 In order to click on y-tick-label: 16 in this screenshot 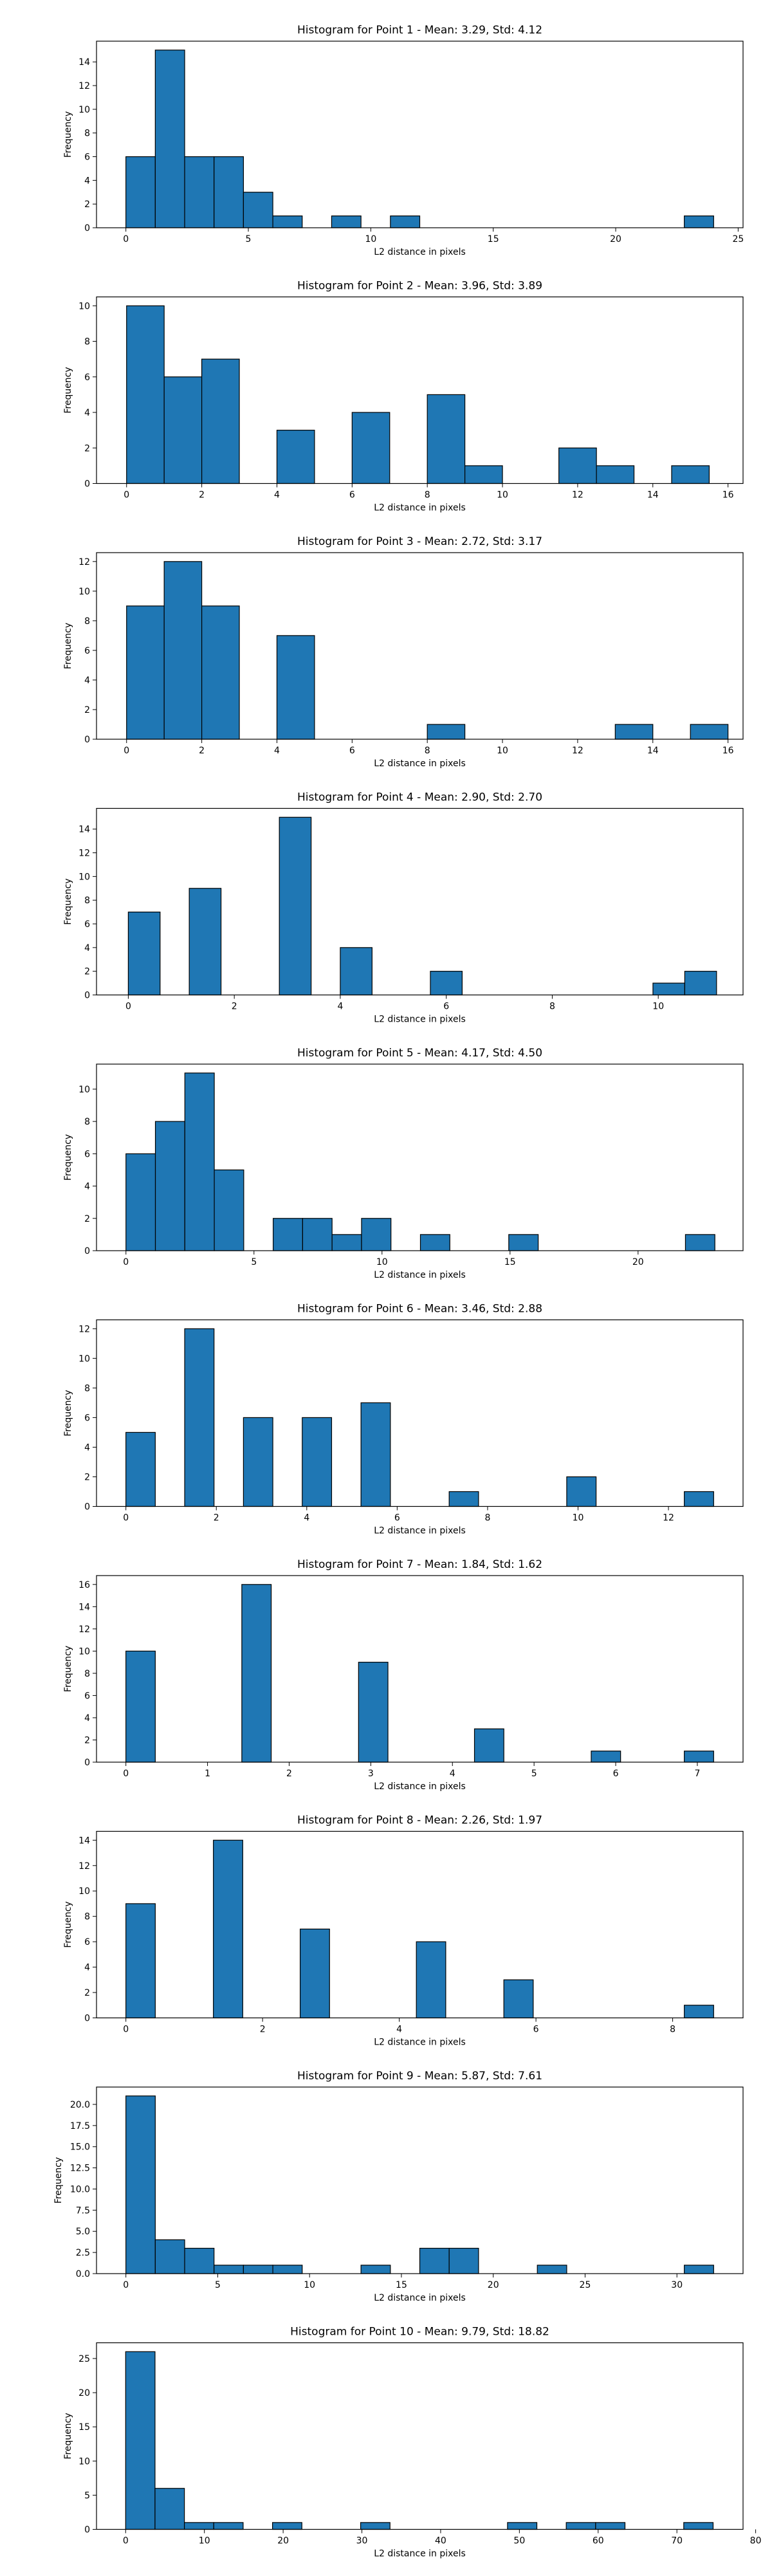, I will do `click(84, 1585)`.